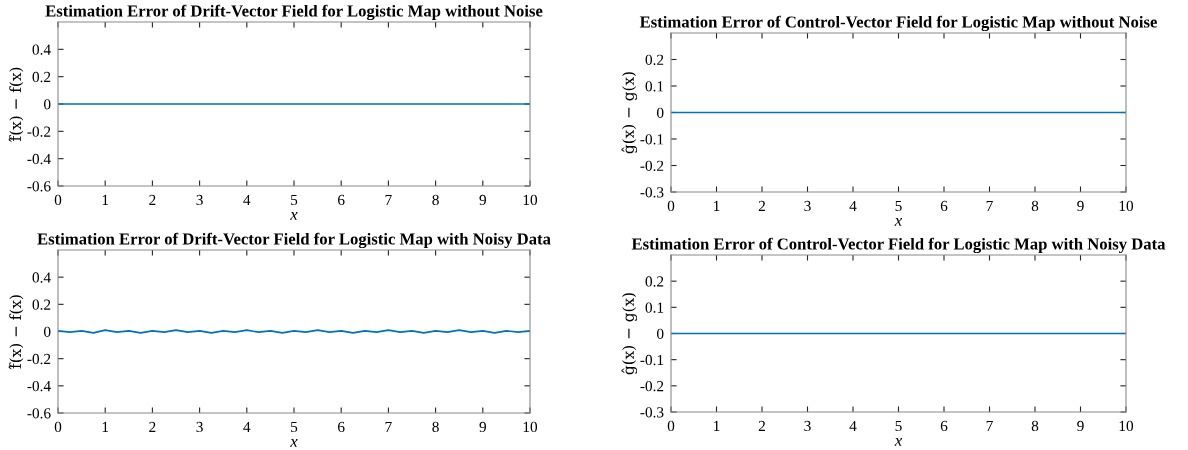  Describe the element at coordinates (898, 23) in the screenshot. I see `chart-title: Estimation Error of Control-Vector Field for Logistic Map without Noise` at that location.